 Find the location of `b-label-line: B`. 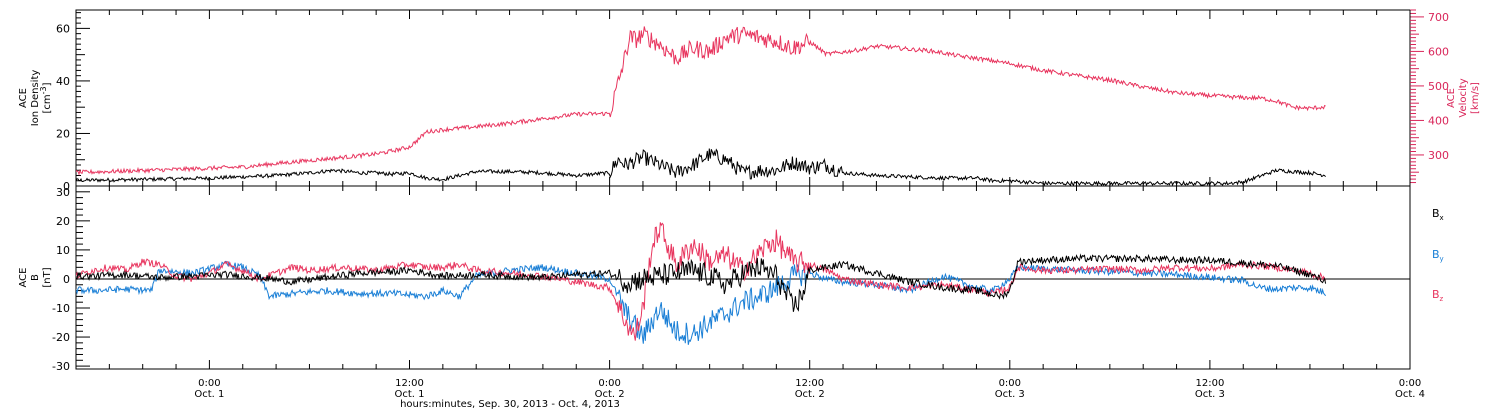

b-label-line: B is located at coordinates (35, 277).